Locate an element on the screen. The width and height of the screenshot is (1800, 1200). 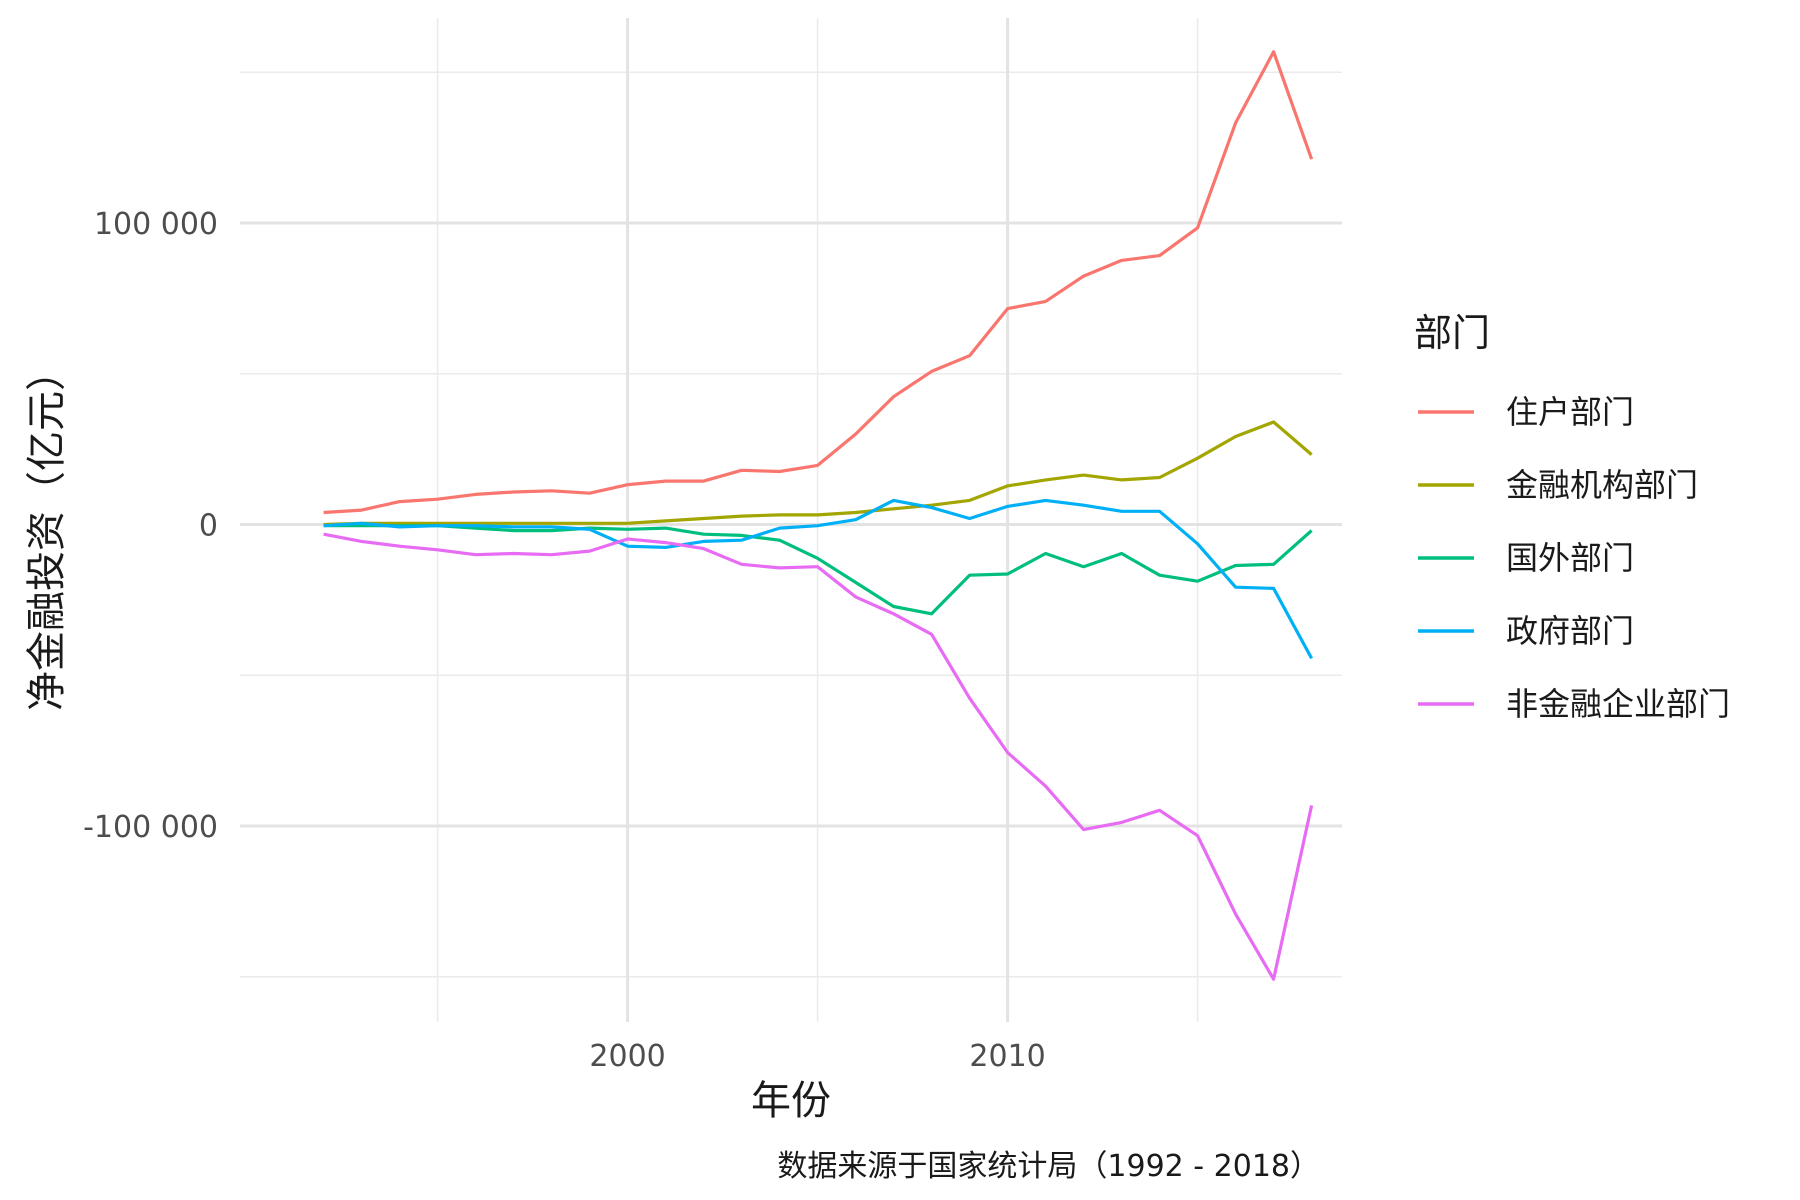
legend-title: 部门 is located at coordinates (1452, 333).